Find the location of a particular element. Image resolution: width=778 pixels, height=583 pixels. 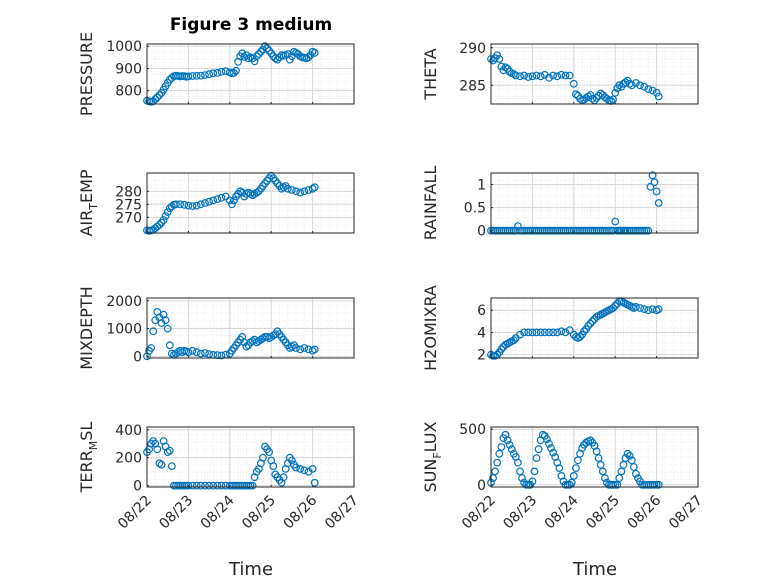

y-axis-label: TERRMSL is located at coordinates (88, 458).